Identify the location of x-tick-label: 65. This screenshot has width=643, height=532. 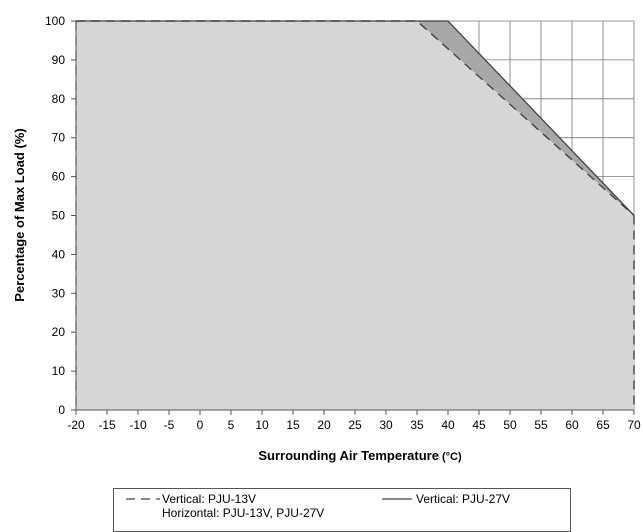
(603, 425).